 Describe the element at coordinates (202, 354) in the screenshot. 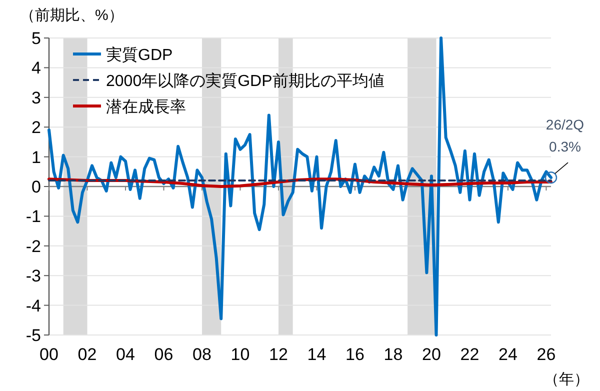

I see `x-tick-label: 08` at that location.